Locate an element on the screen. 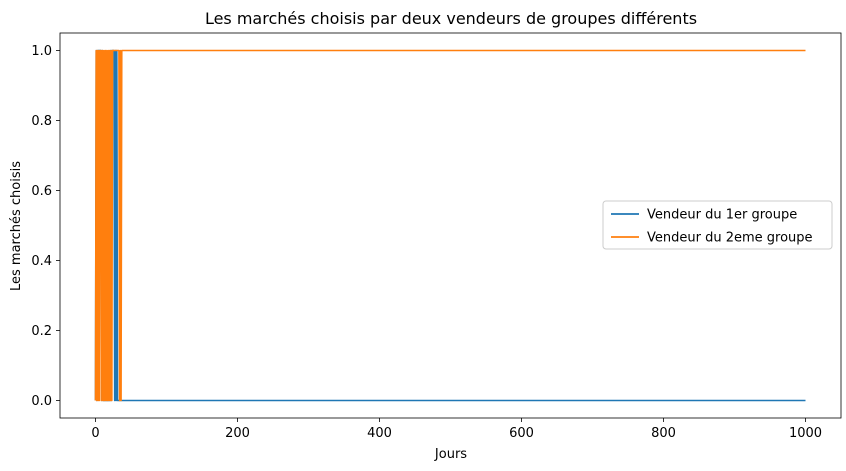 The image size is (846, 471). x-tick-label: 800 is located at coordinates (663, 433).